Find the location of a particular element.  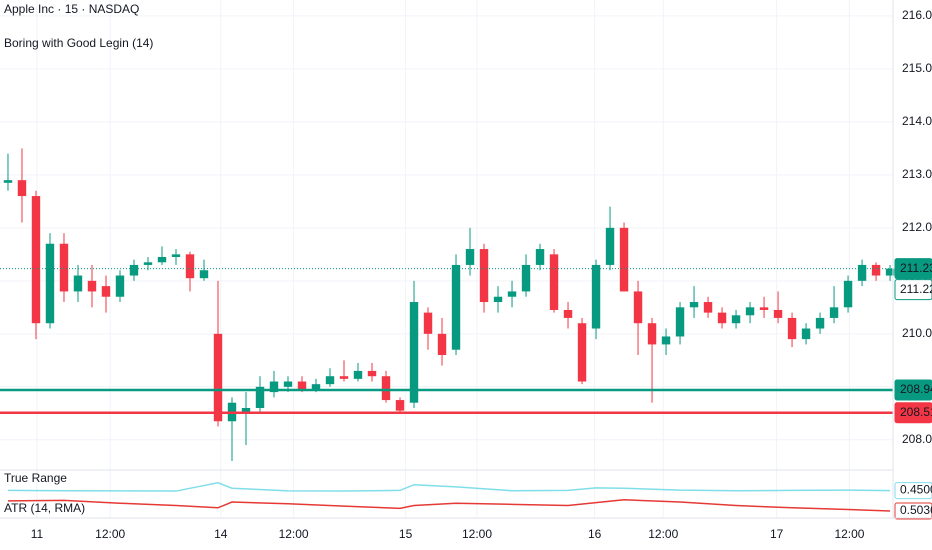

x-tick-label: 11 is located at coordinates (37, 534).